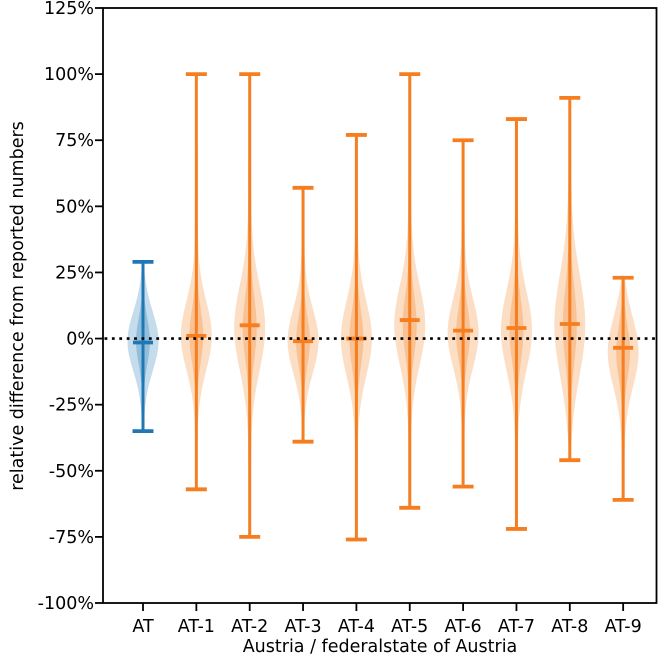  What do you see at coordinates (71, 472) in the screenshot?
I see `y-tick-label: -50%` at bounding box center [71, 472].